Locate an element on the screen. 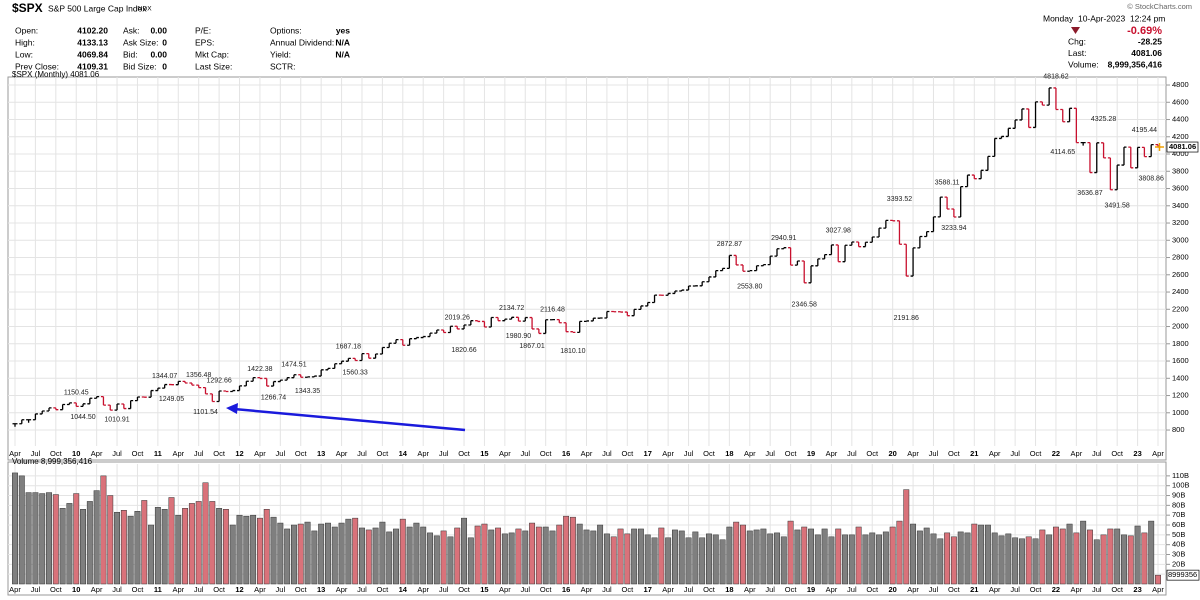 This screenshot has width=1200, height=600. y-tick-label: 4400 is located at coordinates (1180, 119).